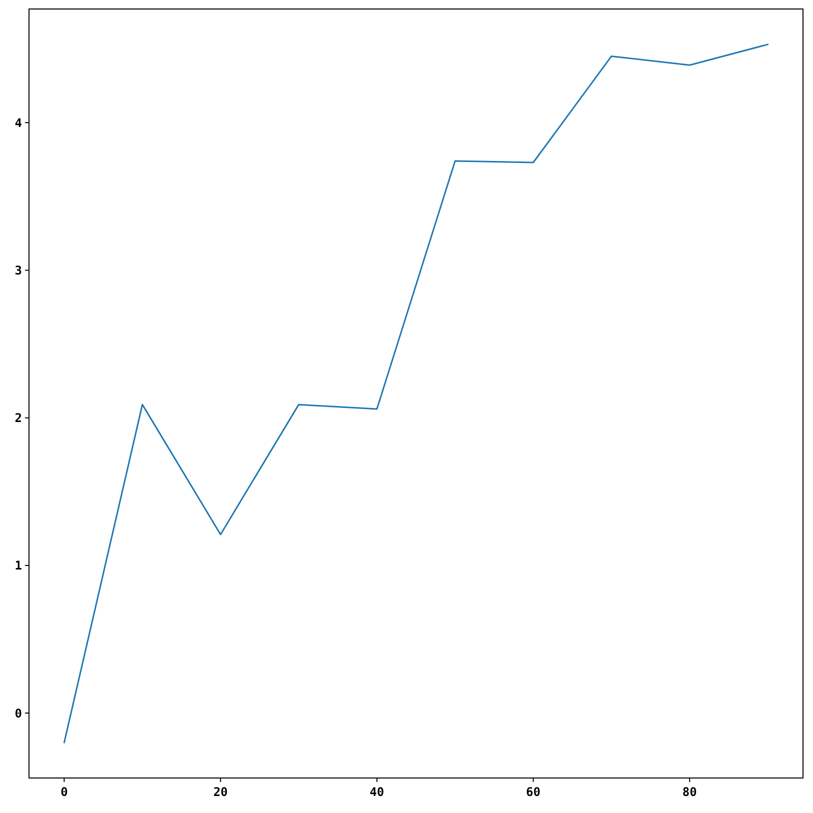  I want to click on x-tick-label: 0, so click(64, 792).